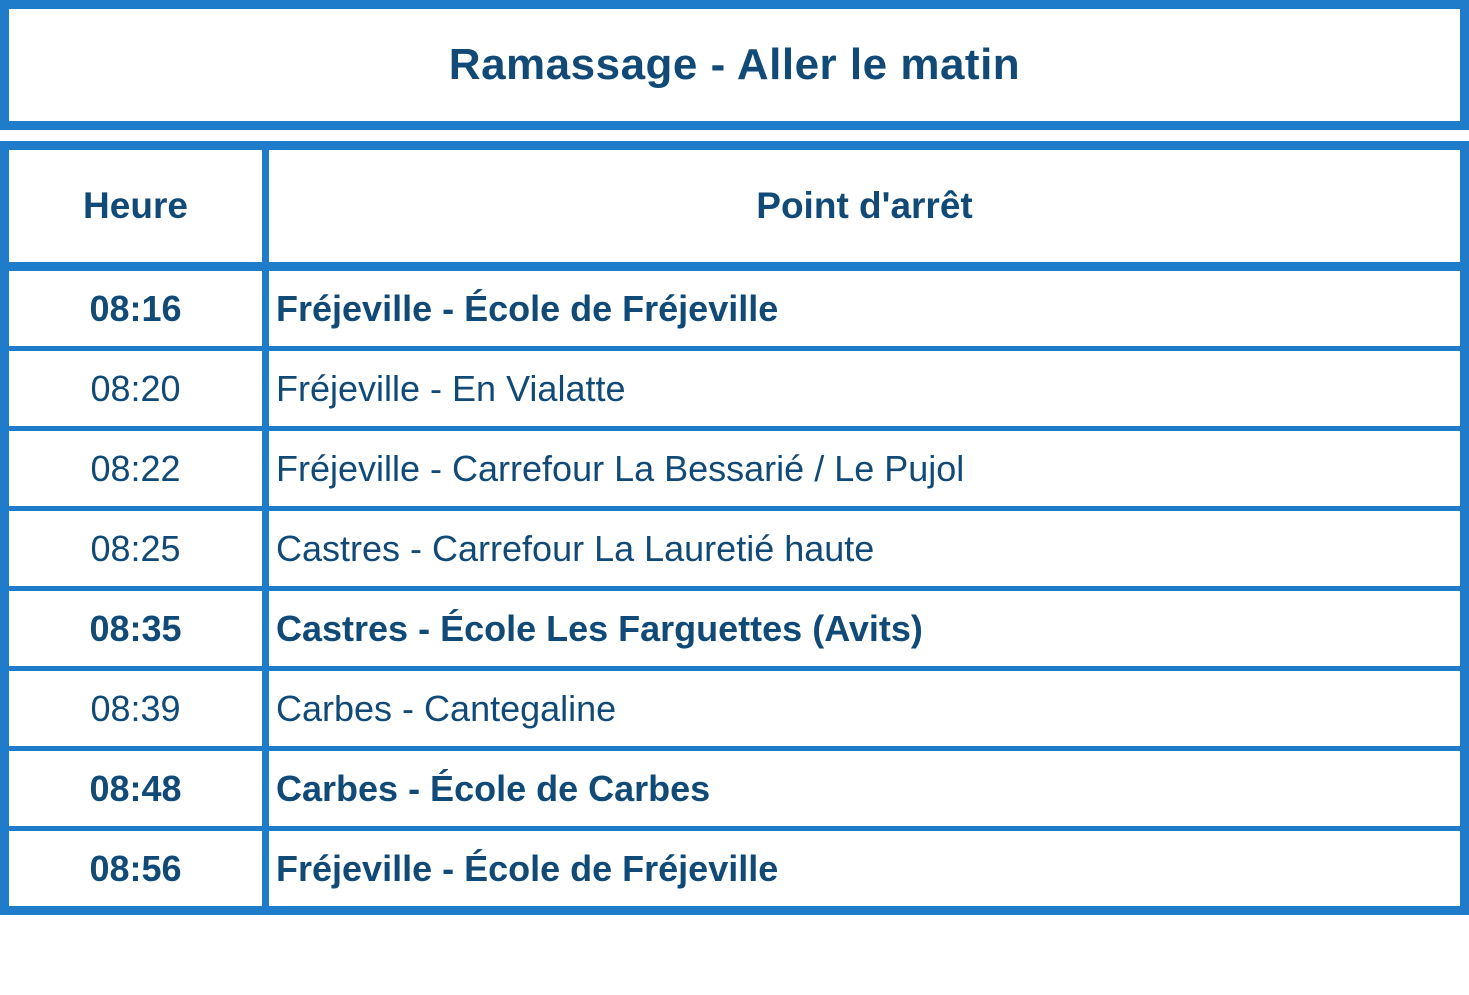  I want to click on title-box: Ramassage - Aller le matin, so click(734, 65).